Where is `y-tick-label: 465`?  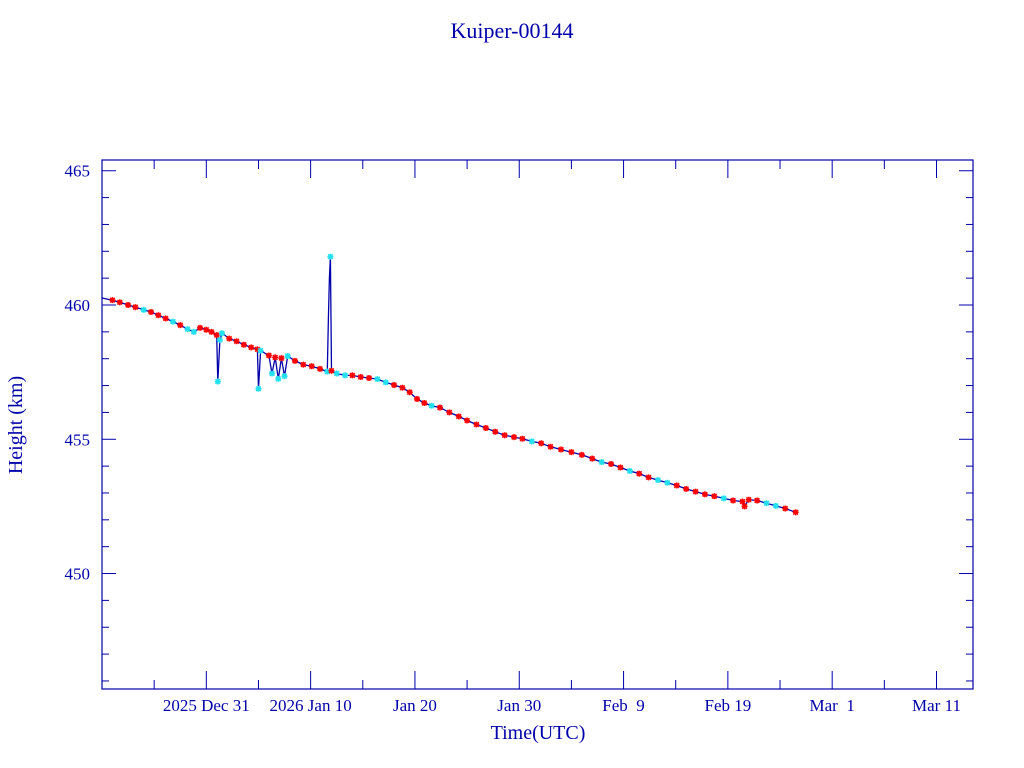
y-tick-label: 465 is located at coordinates (78, 171).